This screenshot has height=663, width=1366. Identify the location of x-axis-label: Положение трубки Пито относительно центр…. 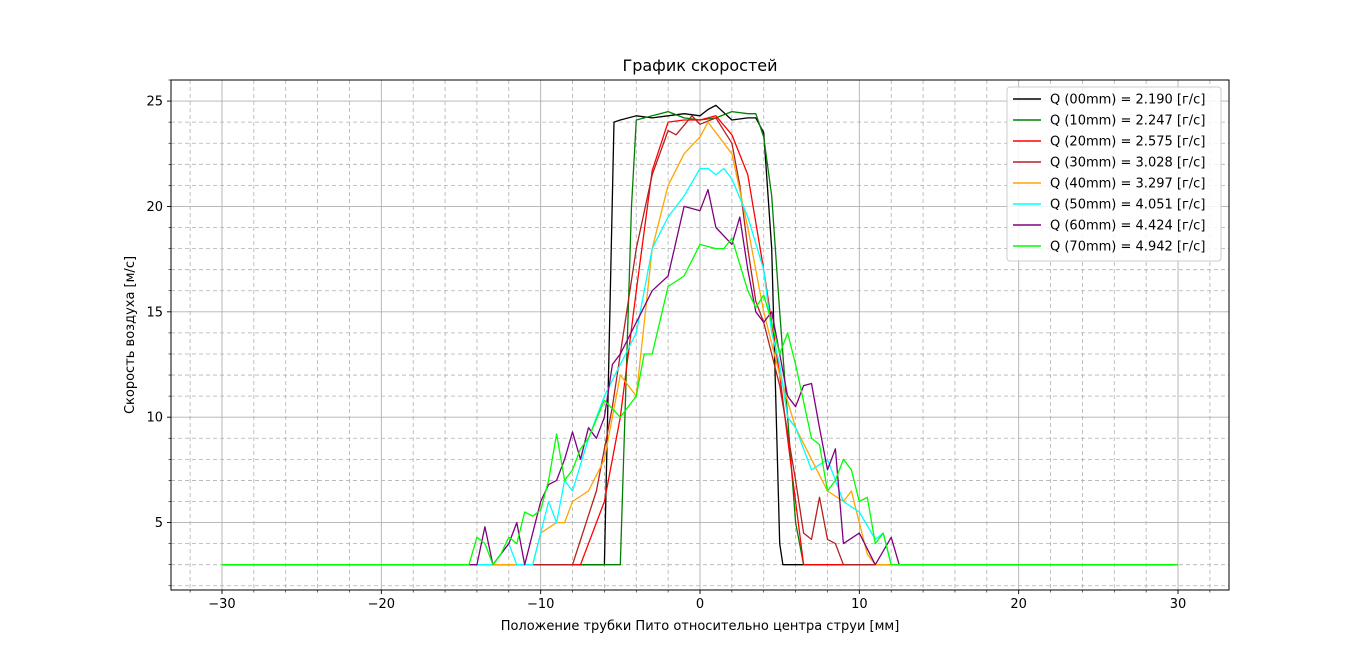
(700, 626).